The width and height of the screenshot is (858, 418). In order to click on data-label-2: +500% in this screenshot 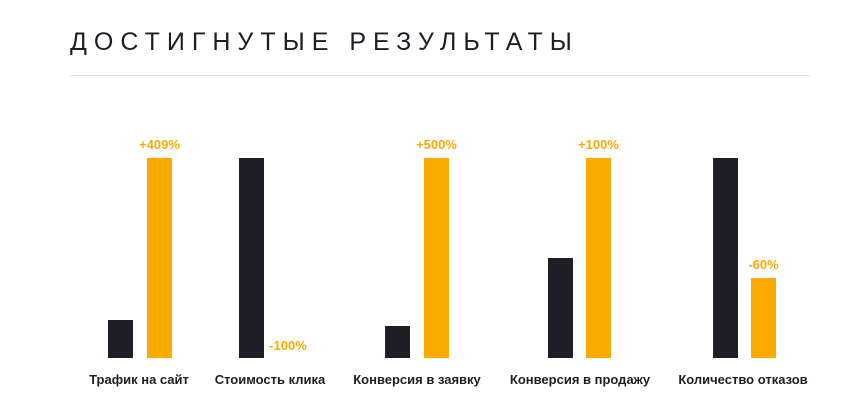, I will do `click(436, 144)`.